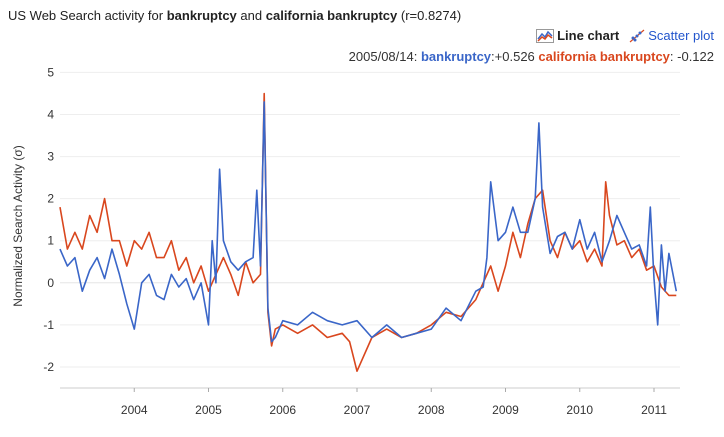 Image resolution: width=724 pixels, height=437 pixels. I want to click on y-tick-label: 0, so click(50, 283).